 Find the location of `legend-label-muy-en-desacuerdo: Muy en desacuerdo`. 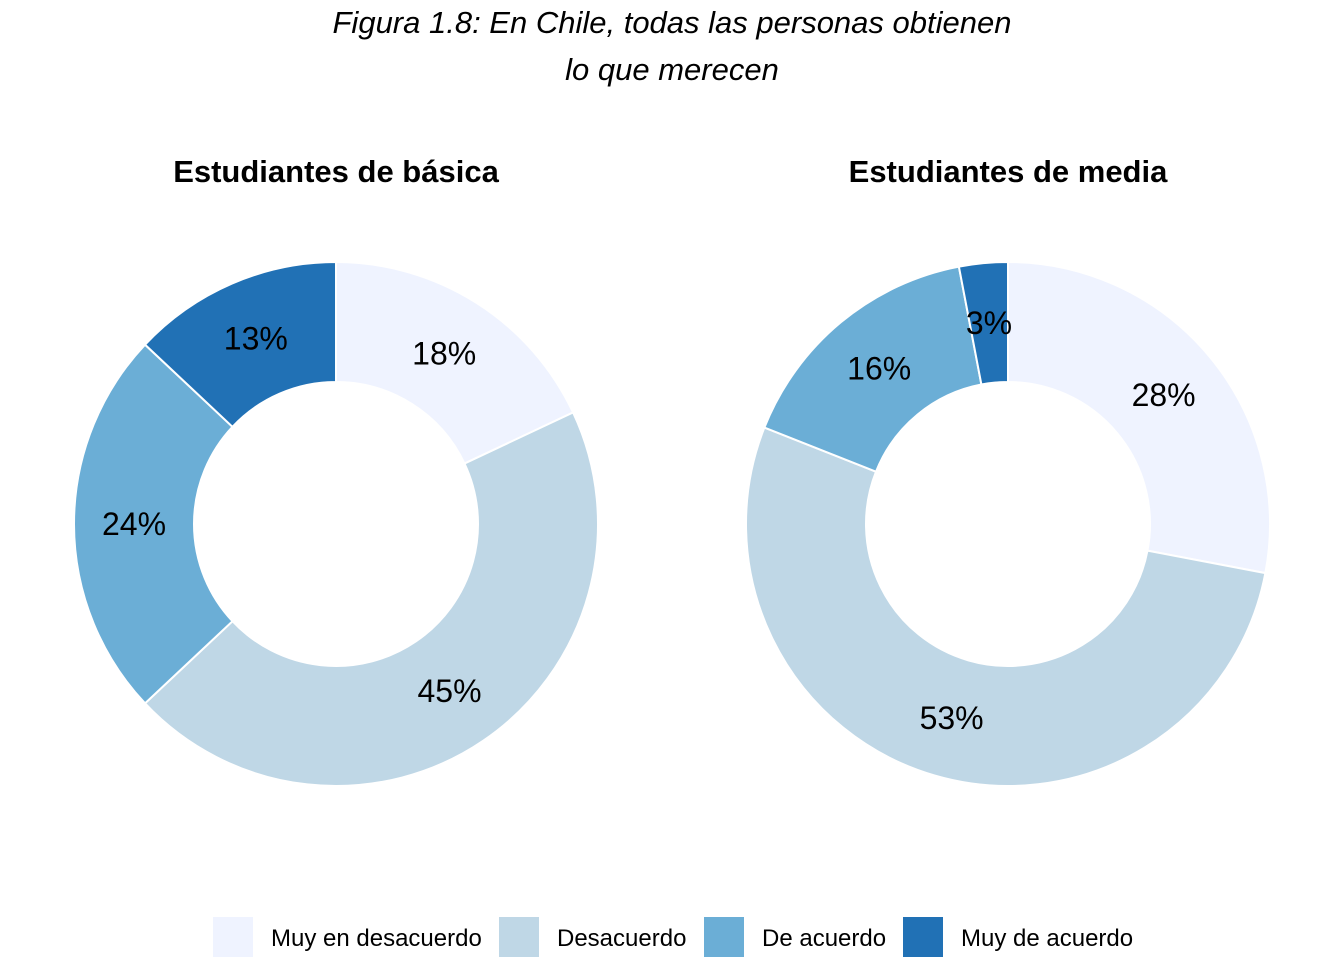

legend-label-muy-en-desacuerdo: Muy en desacuerdo is located at coordinates (376, 938).